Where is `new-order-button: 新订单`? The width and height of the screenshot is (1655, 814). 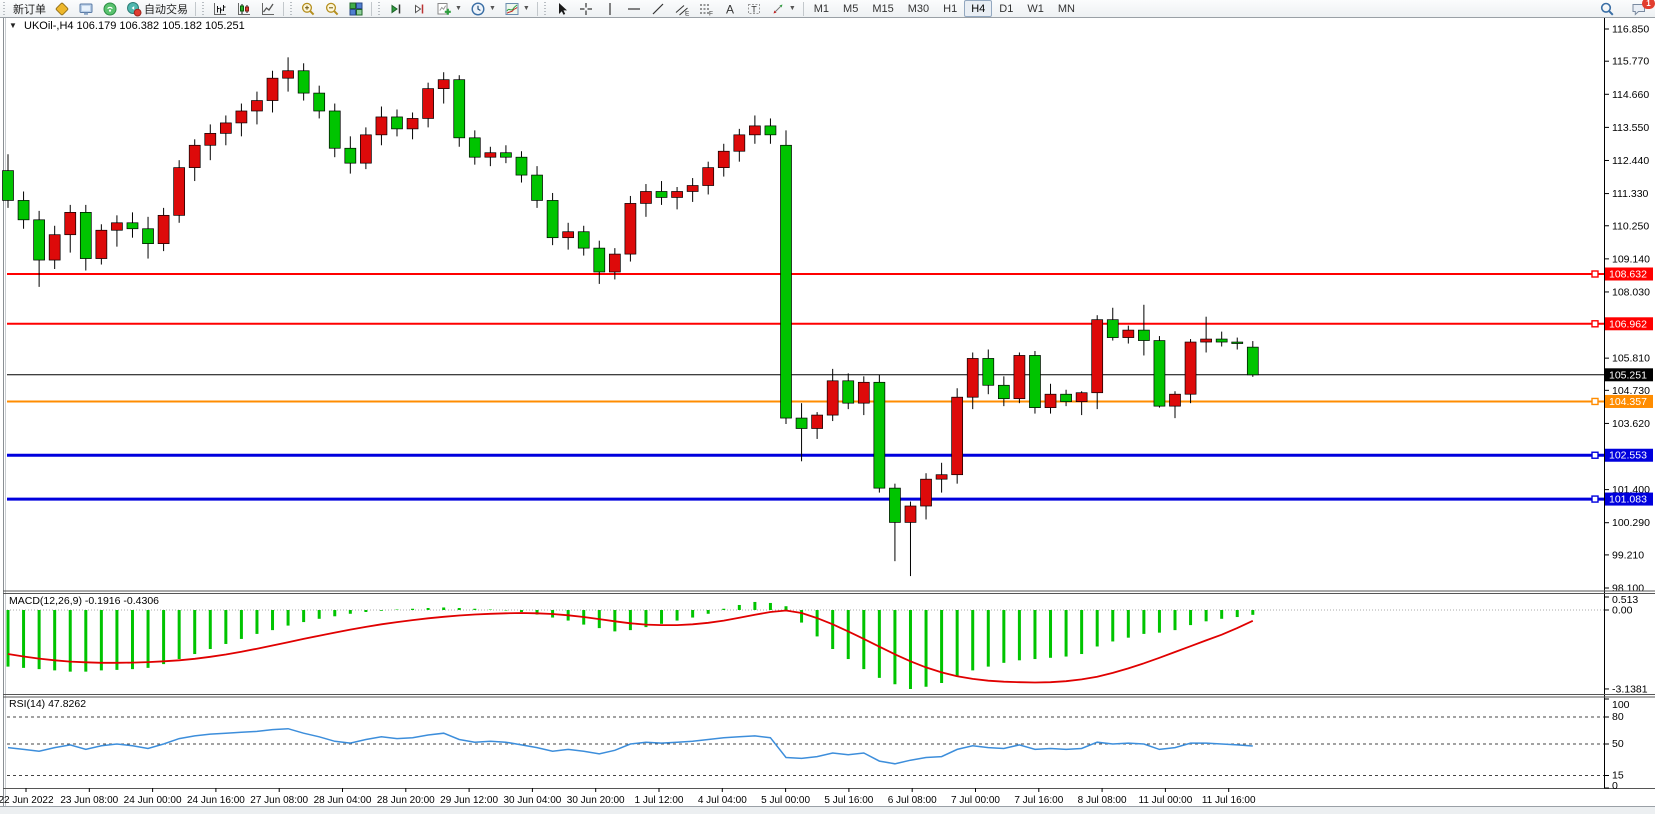 new-order-button: 新订单 is located at coordinates (29, 9).